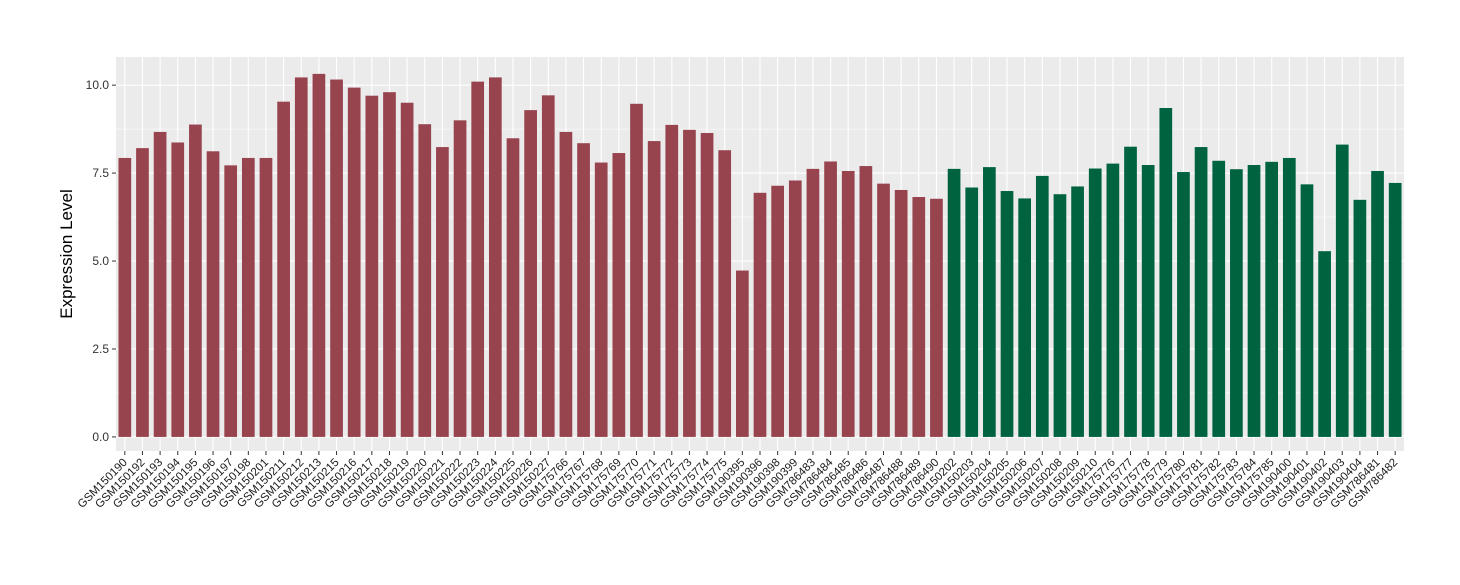  I want to click on y-tick-label: 7.5, so click(100, 173).